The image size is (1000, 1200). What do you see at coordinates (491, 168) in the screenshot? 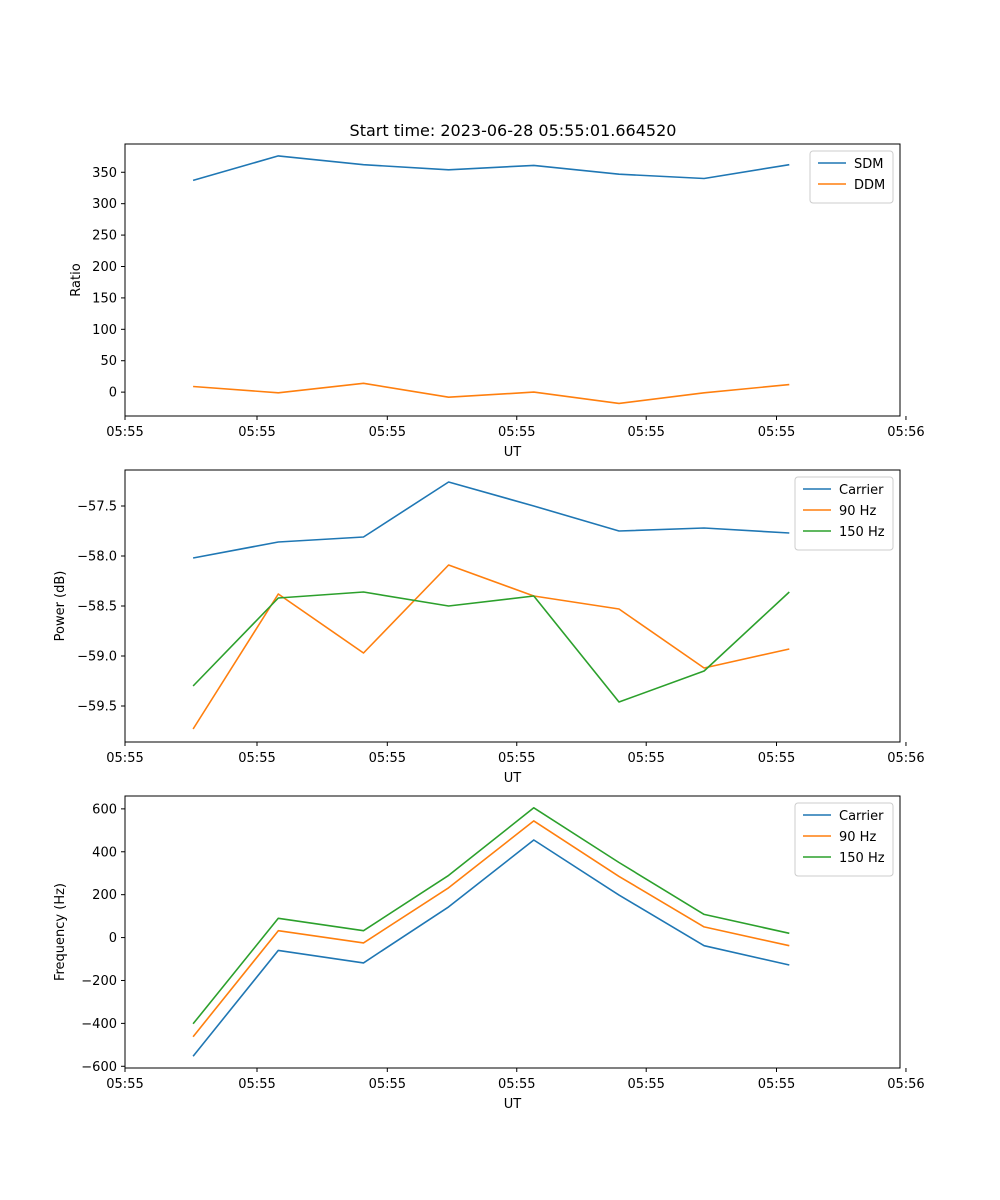
I see `series-line-sdm` at bounding box center [491, 168].